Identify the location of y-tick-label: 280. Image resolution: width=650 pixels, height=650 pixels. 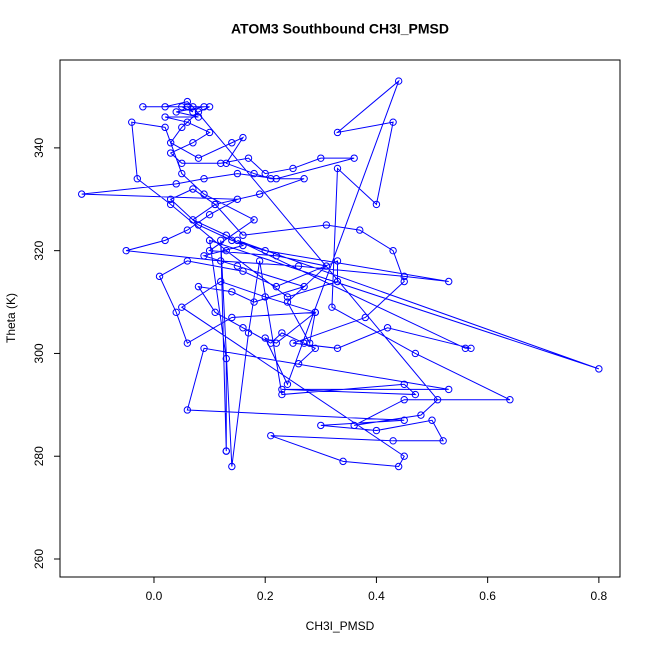
(39, 456).